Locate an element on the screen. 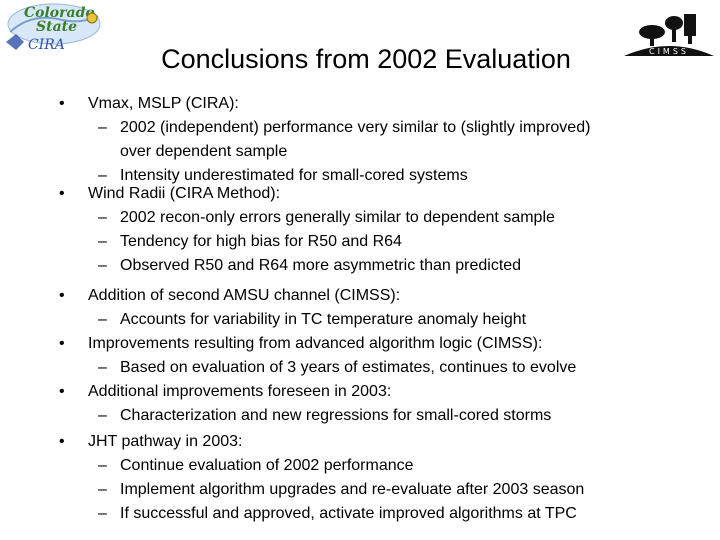  bullet-item: Vmax, MSLP (CIRA): is located at coordinates (163, 103).